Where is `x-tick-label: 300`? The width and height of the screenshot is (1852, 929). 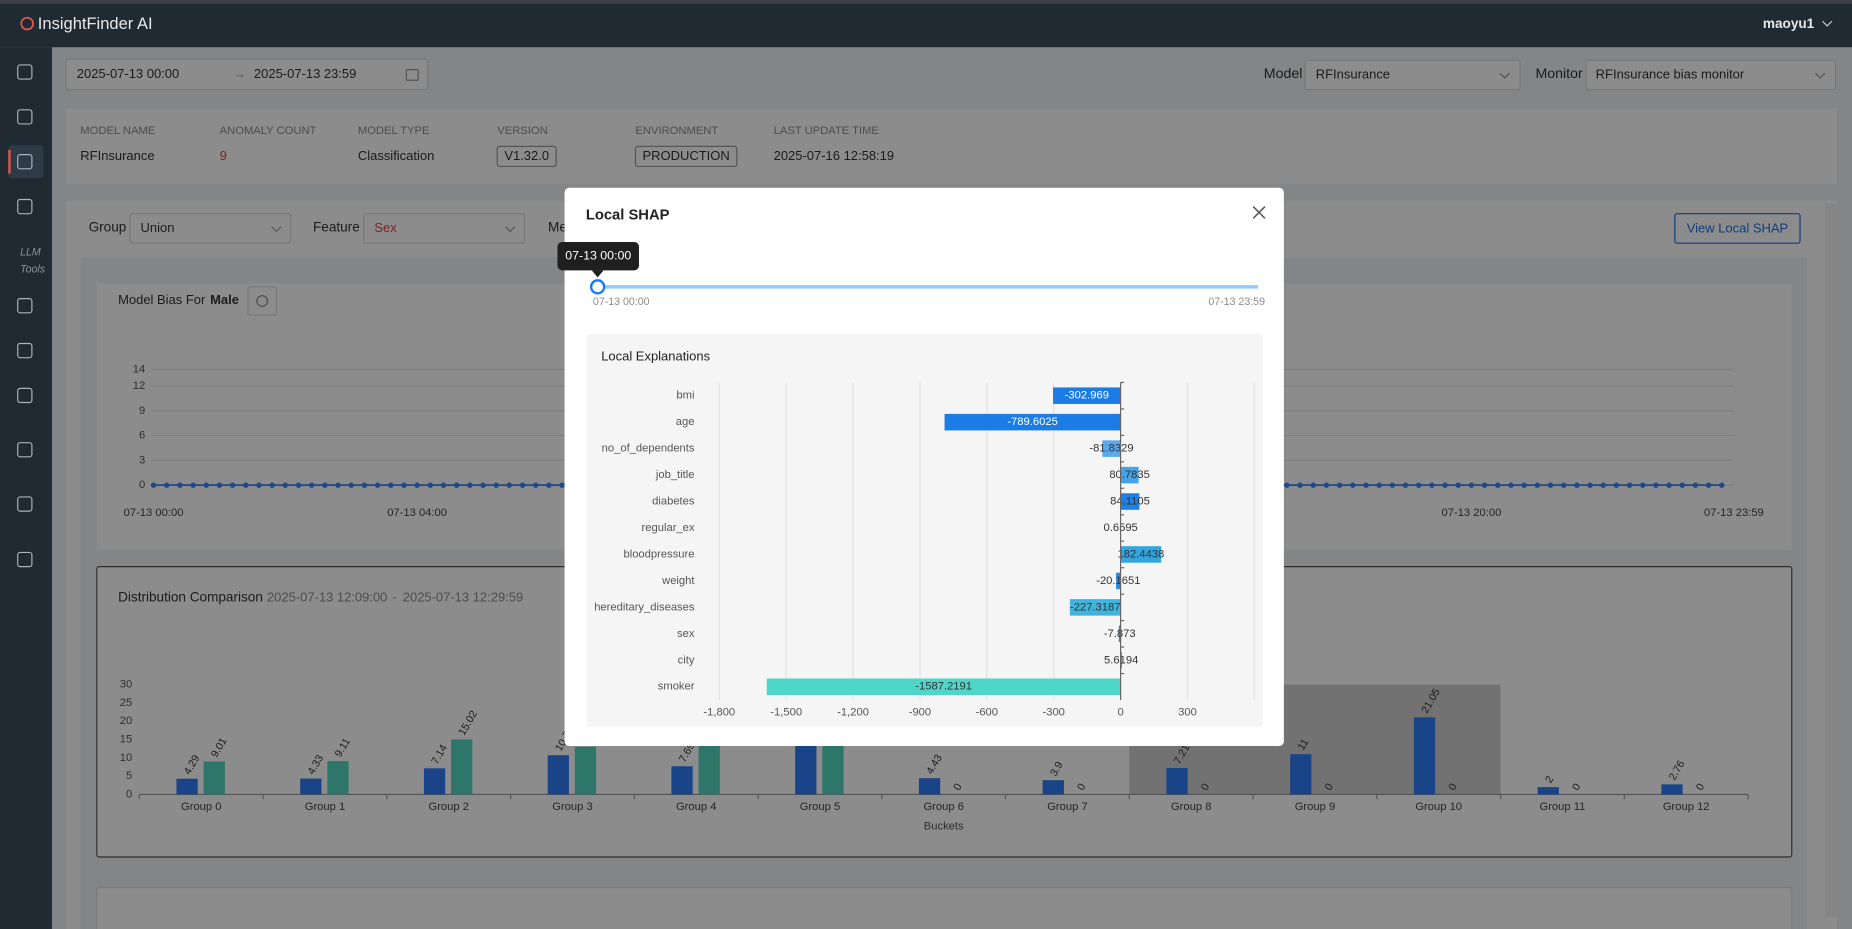 x-tick-label: 300 is located at coordinates (1187, 712).